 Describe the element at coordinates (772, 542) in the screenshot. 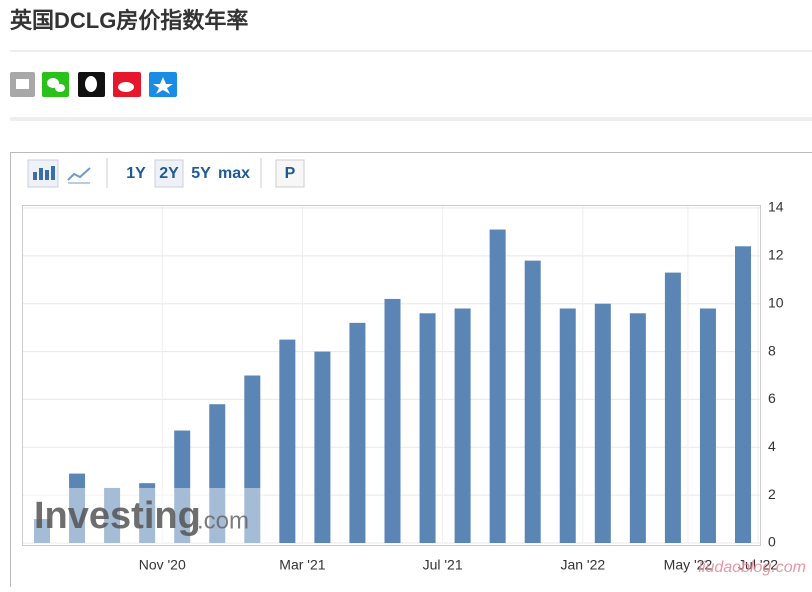

I see `y-tick-label: 0` at that location.